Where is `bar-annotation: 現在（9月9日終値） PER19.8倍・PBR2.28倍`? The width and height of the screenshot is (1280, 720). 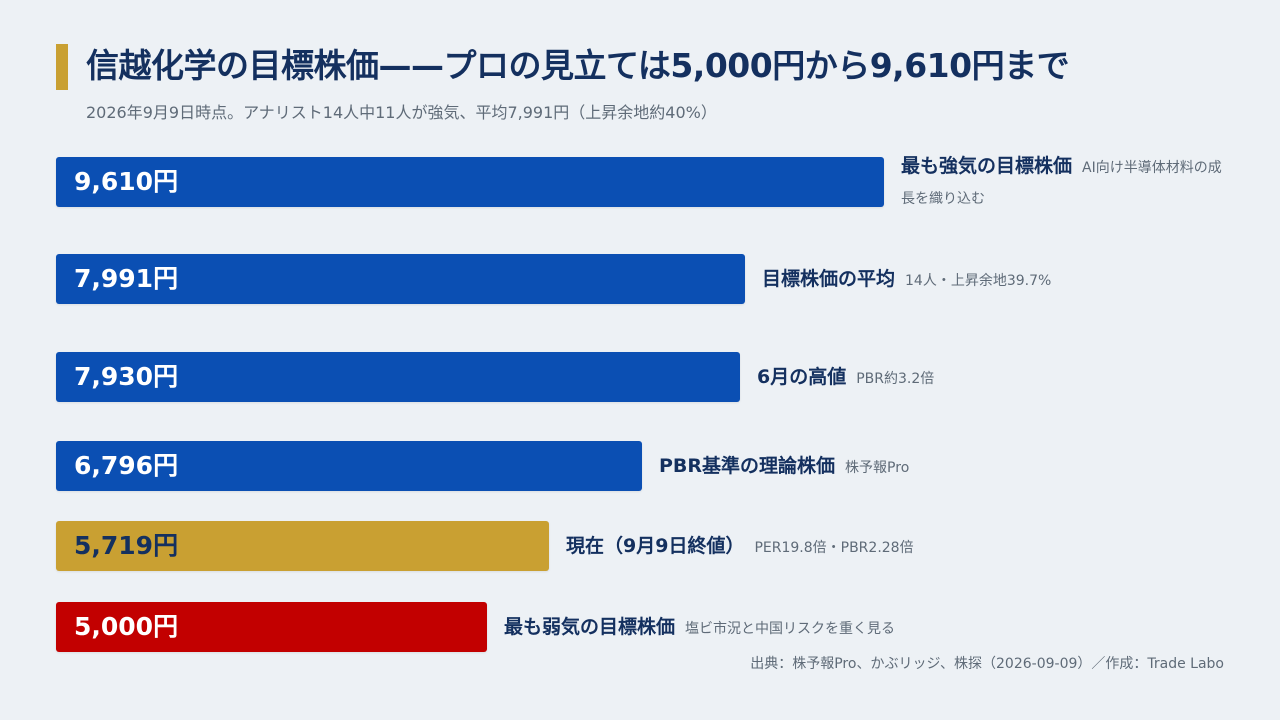
bar-annotation: 現在（9月9日終値） PER19.8倍・PBR2.28倍 is located at coordinates (776, 547).